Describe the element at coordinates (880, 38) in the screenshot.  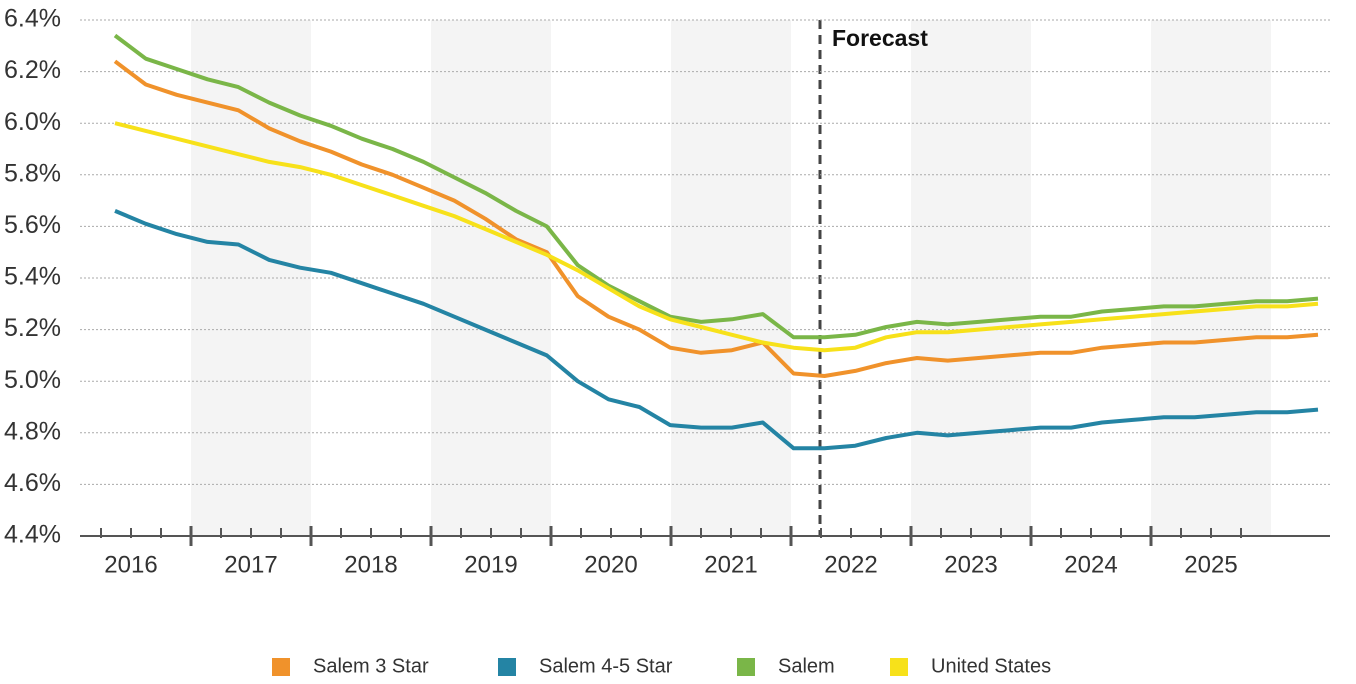
I see `forecast-label: Forecast` at that location.